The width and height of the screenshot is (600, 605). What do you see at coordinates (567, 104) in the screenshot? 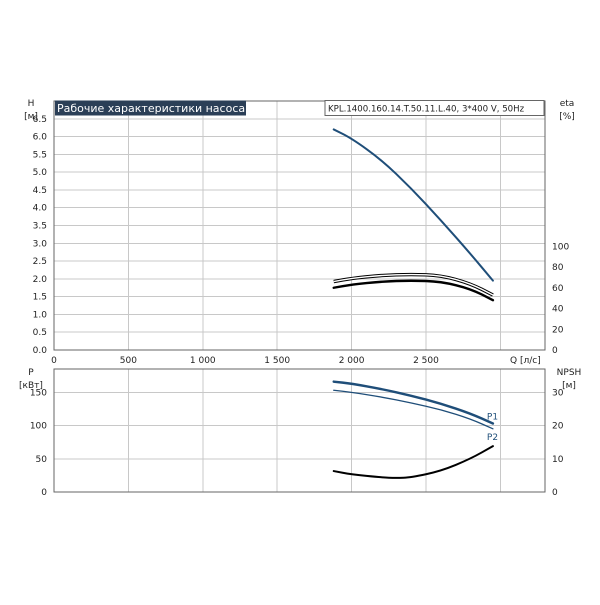
I see `y-axis-label-eta: eta` at bounding box center [567, 104].